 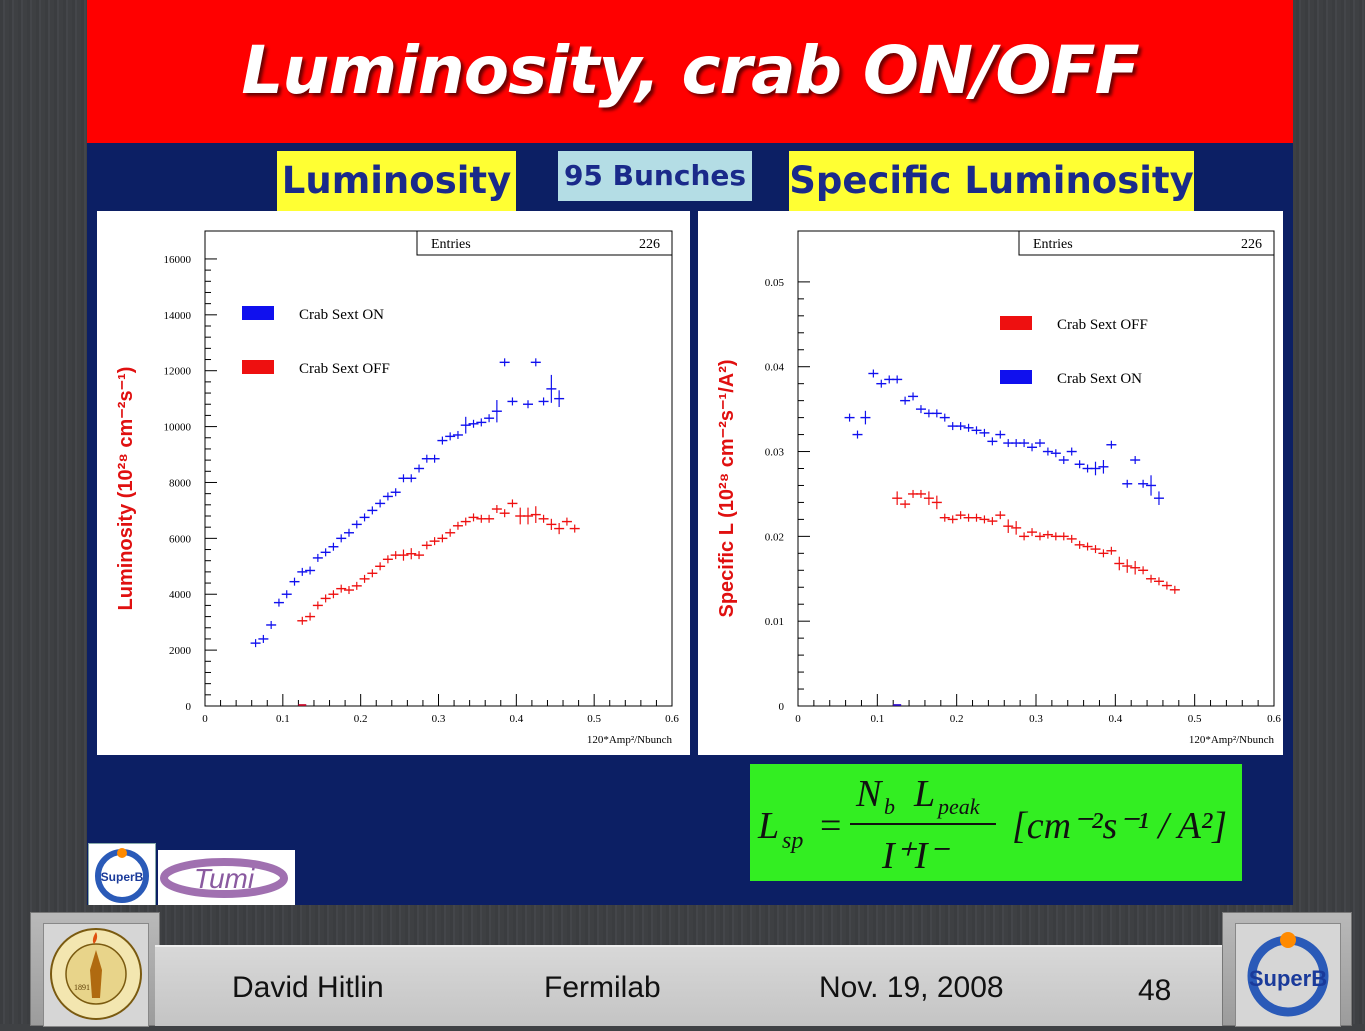 What do you see at coordinates (775, 283) in the screenshot?
I see `y-tick-label: 0.05` at bounding box center [775, 283].